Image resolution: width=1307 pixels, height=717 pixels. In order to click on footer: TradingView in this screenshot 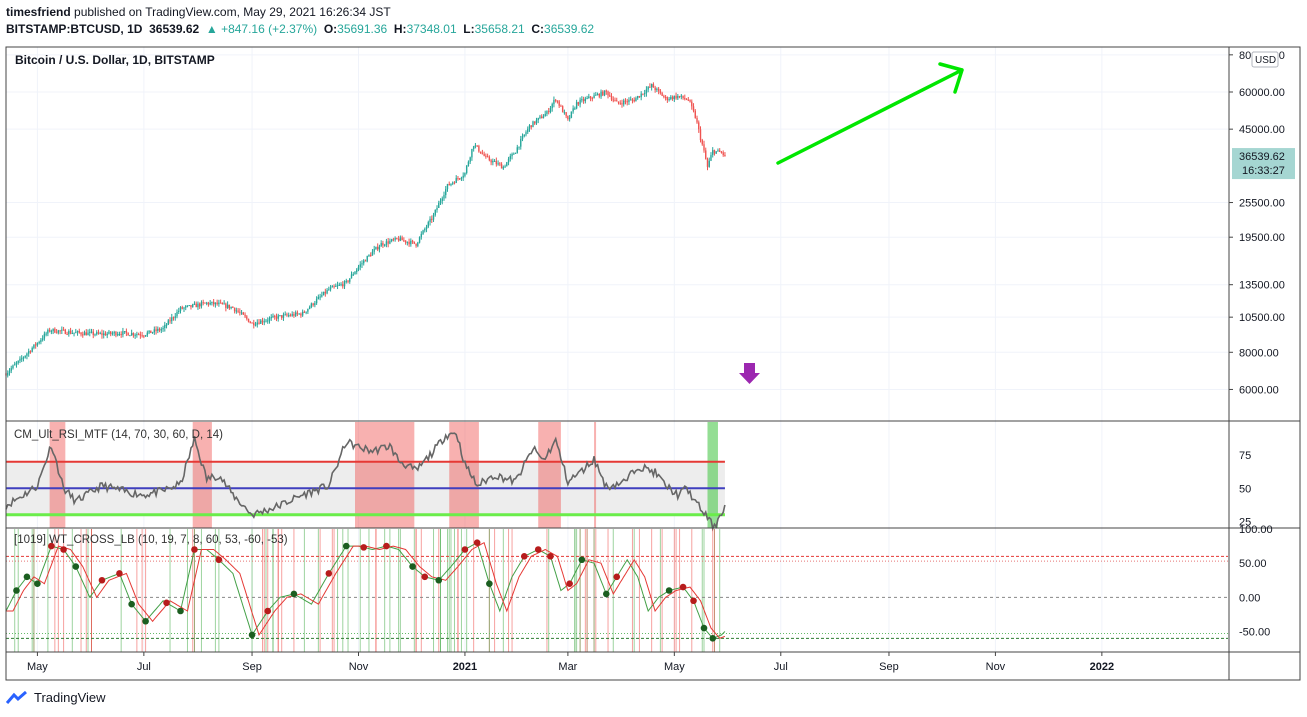, I will do `click(56, 697)`.